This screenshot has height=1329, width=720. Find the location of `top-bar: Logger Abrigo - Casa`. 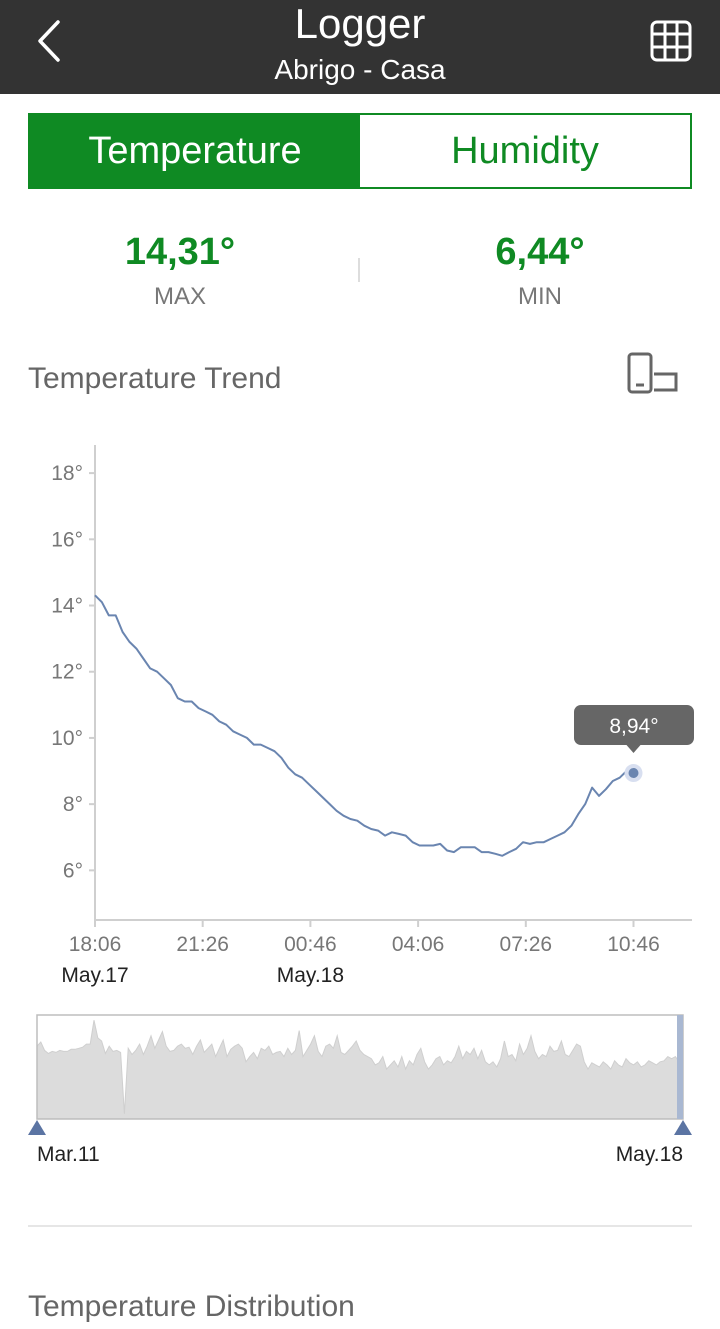

top-bar: Logger Abrigo - Casa is located at coordinates (360, 47).